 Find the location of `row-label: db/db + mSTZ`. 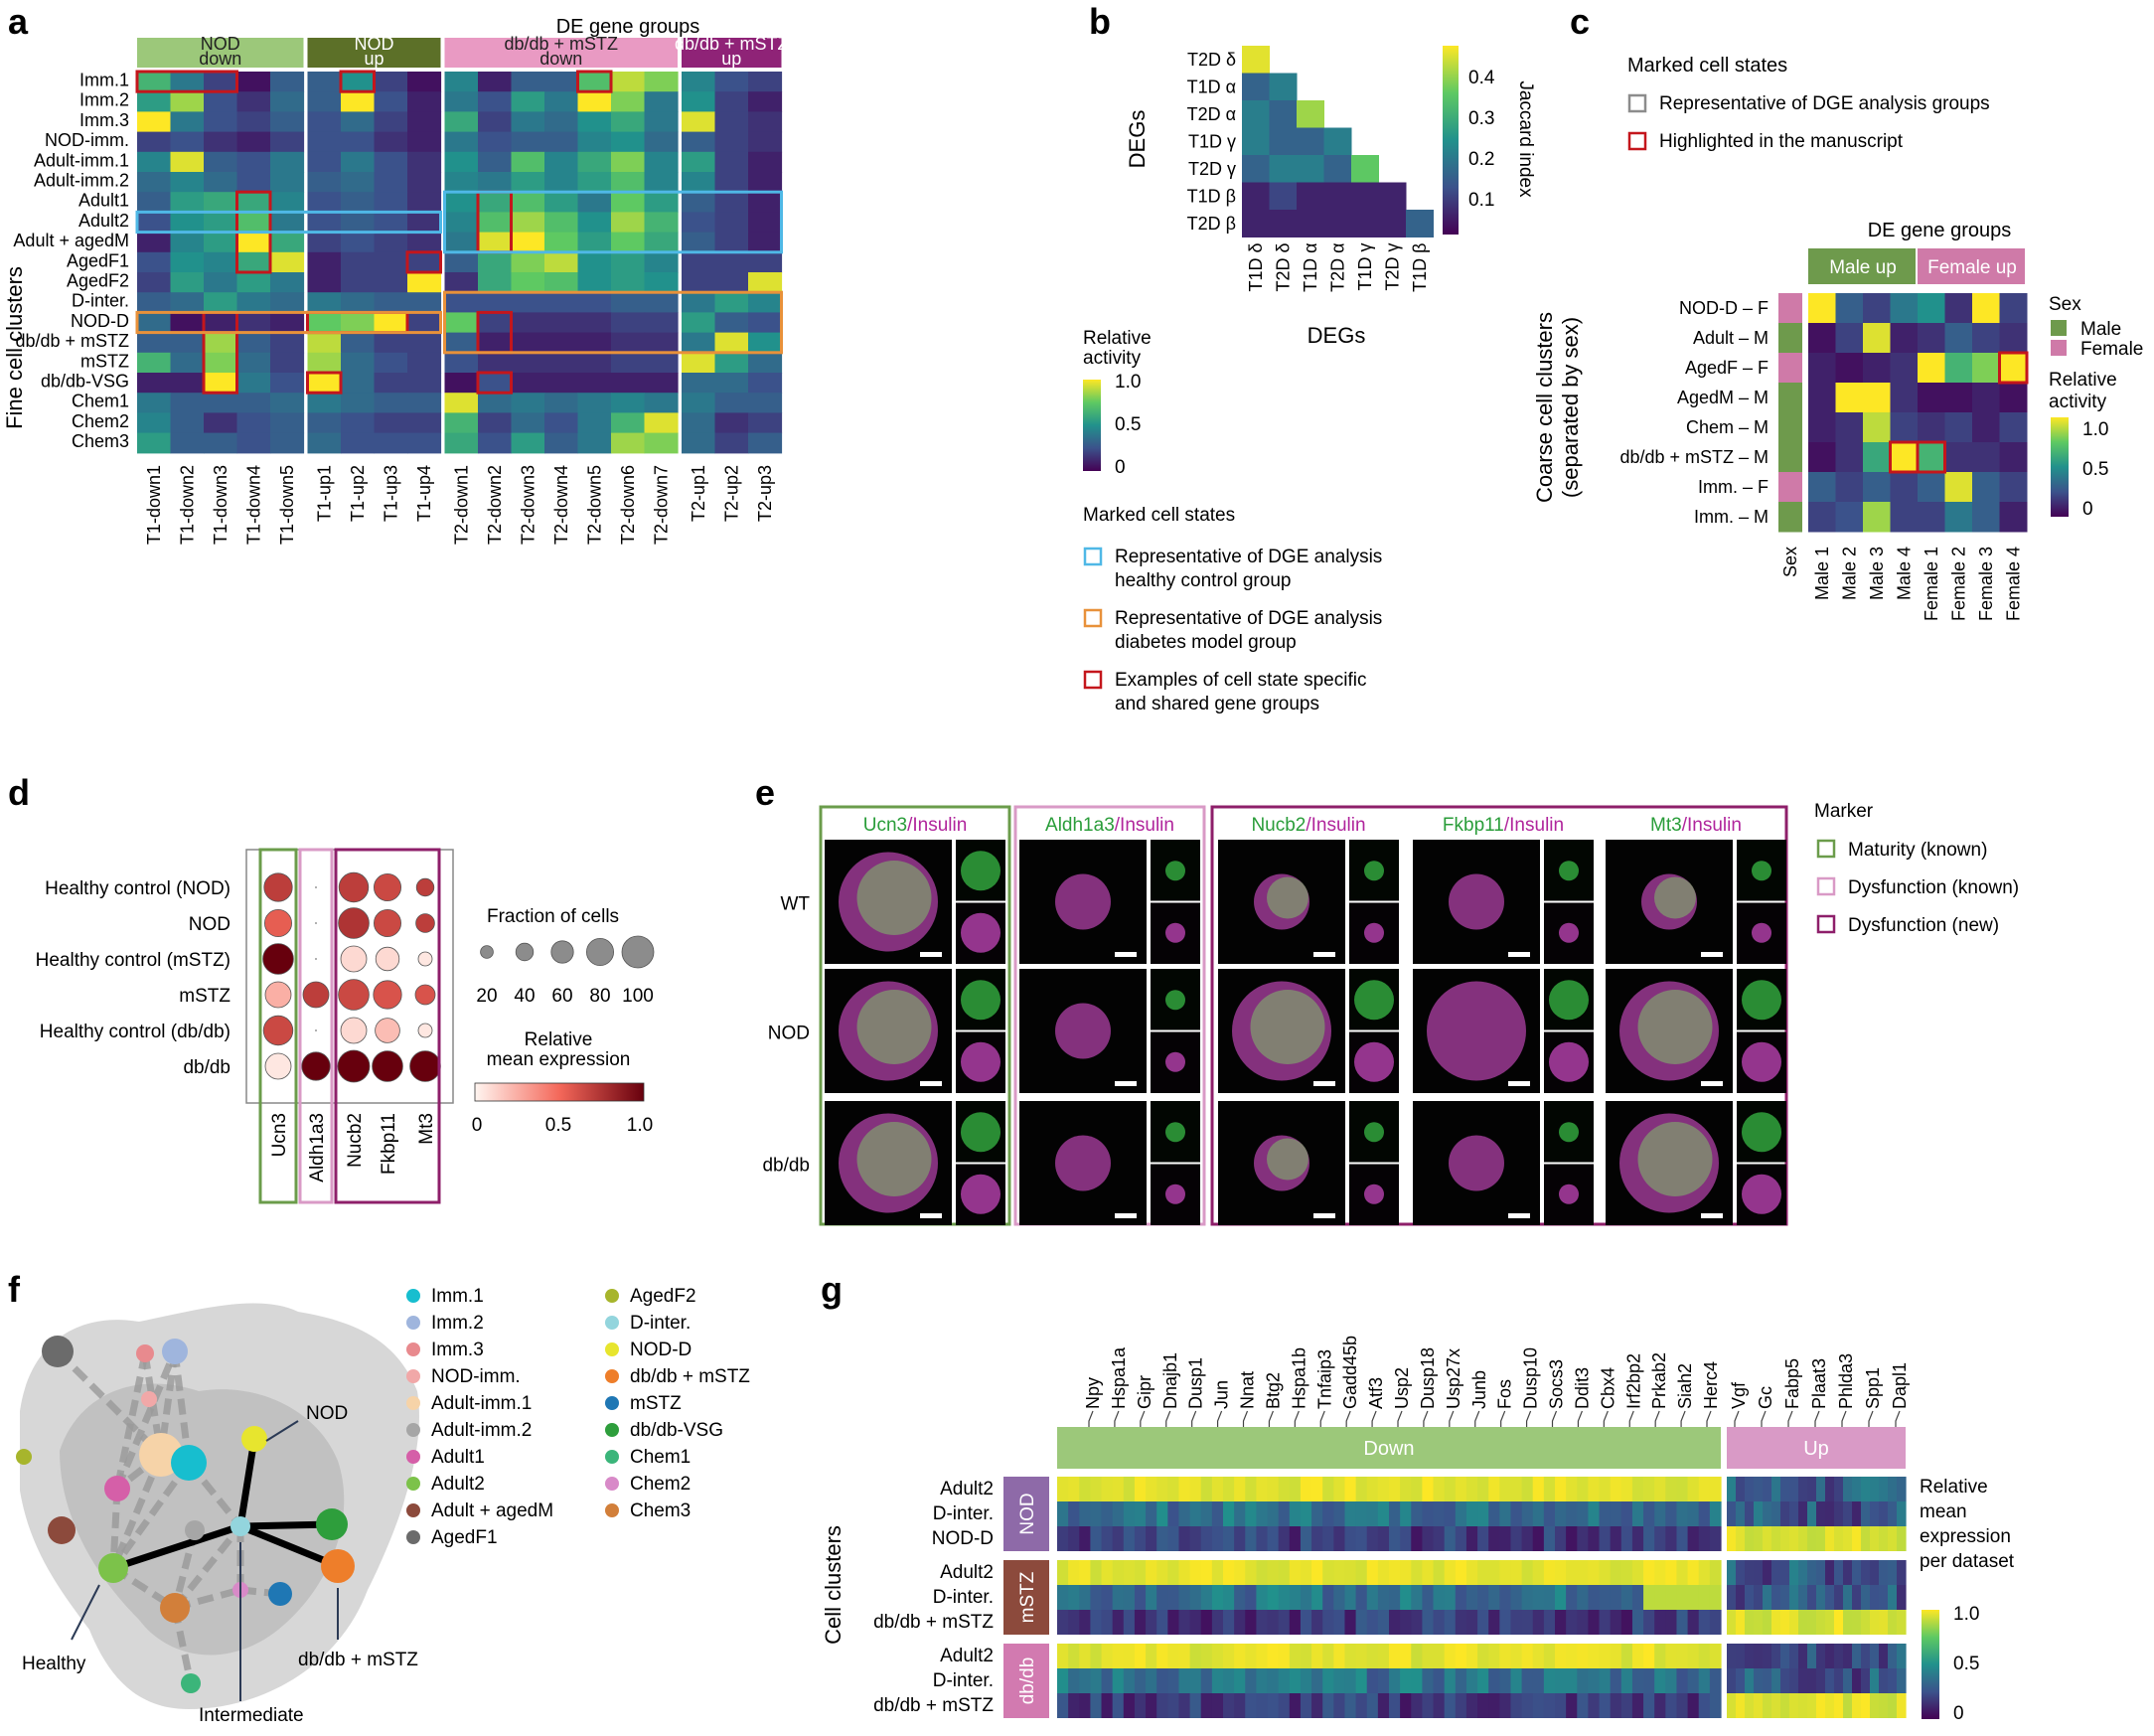

row-label: db/db + mSTZ is located at coordinates (934, 1705).